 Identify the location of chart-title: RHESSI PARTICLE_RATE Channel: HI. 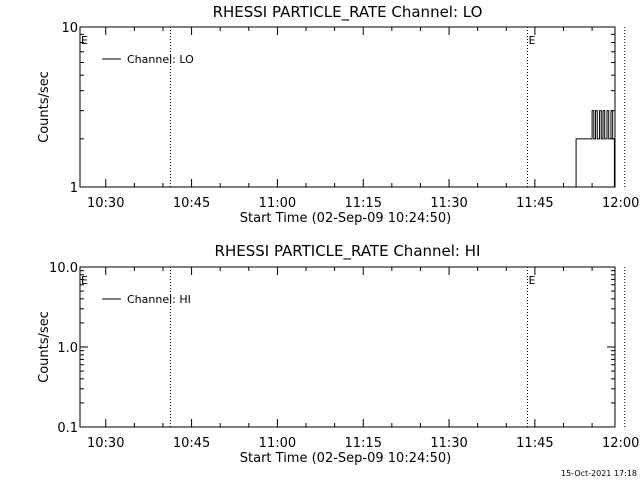
(348, 251).